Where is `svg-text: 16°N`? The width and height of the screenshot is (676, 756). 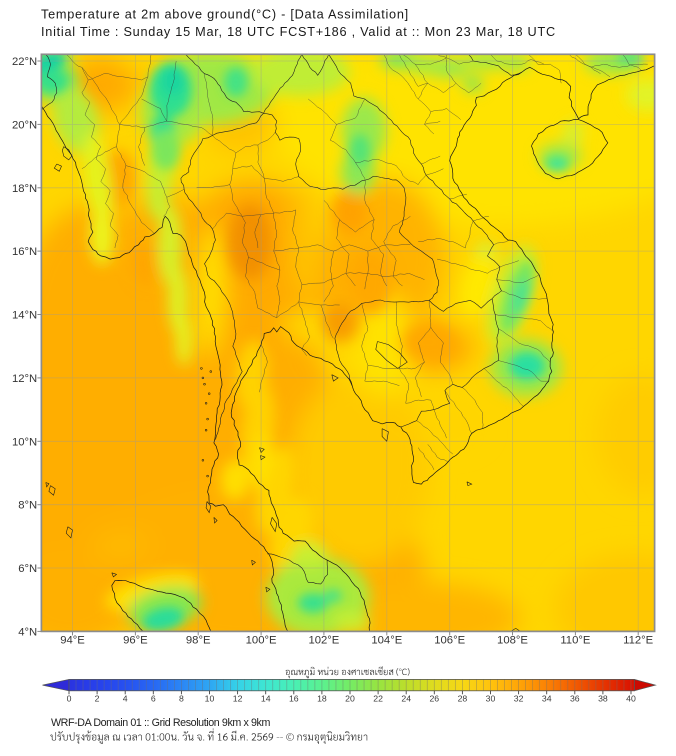 svg-text: 16°N is located at coordinates (24, 252).